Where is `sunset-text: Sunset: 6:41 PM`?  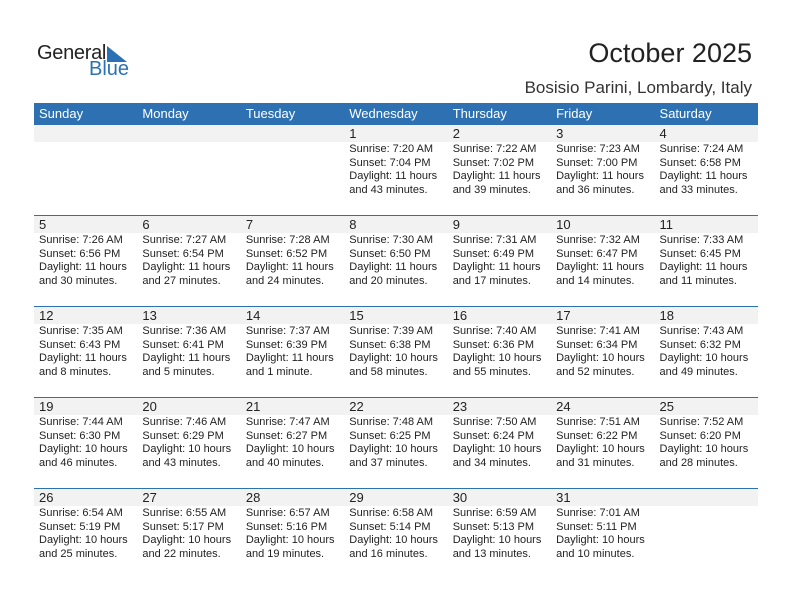 sunset-text: Sunset: 6:41 PM is located at coordinates (183, 344).